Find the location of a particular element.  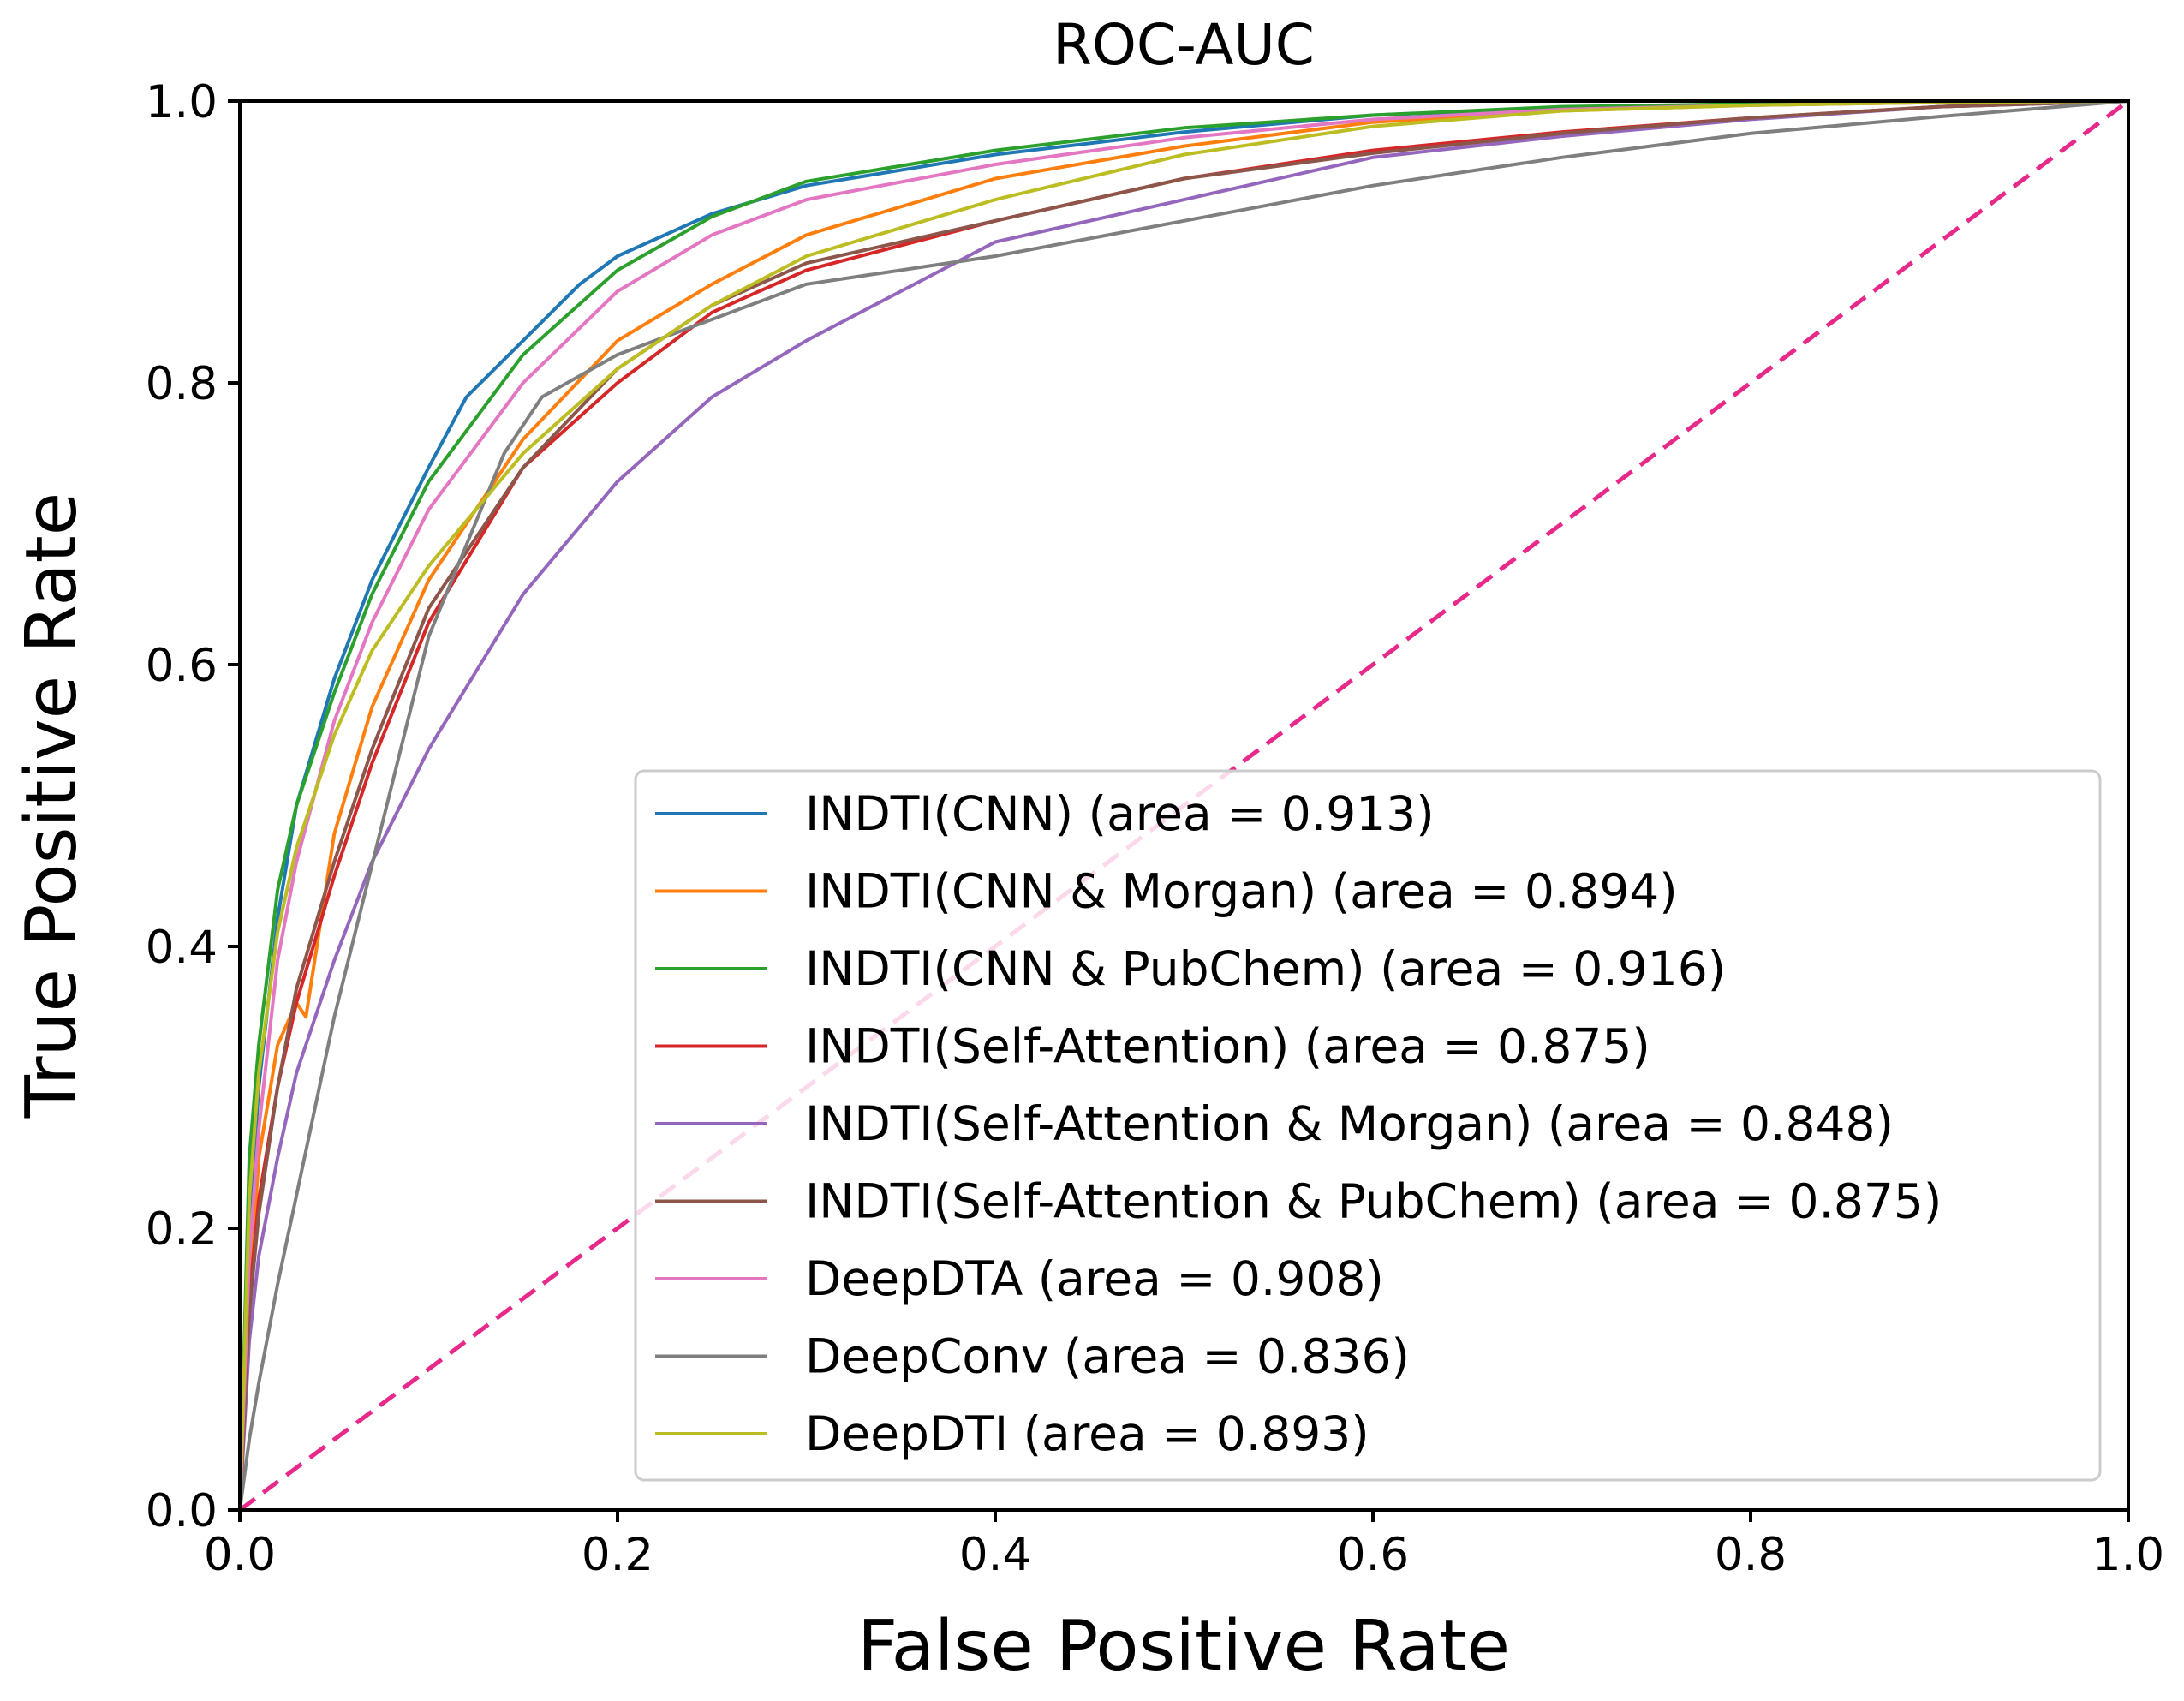

legend-label: INDTI(CNN & PubChem) (area = 0.916) is located at coordinates (1265, 969).